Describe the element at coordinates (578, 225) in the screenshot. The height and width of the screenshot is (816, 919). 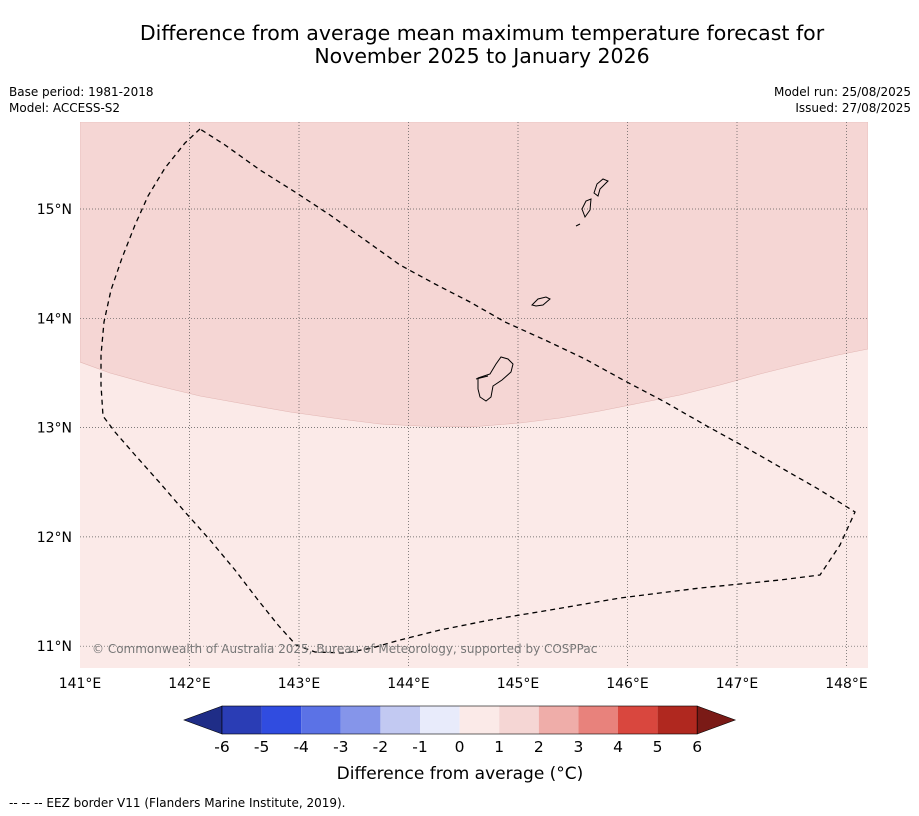
I see `island-aguijan` at that location.